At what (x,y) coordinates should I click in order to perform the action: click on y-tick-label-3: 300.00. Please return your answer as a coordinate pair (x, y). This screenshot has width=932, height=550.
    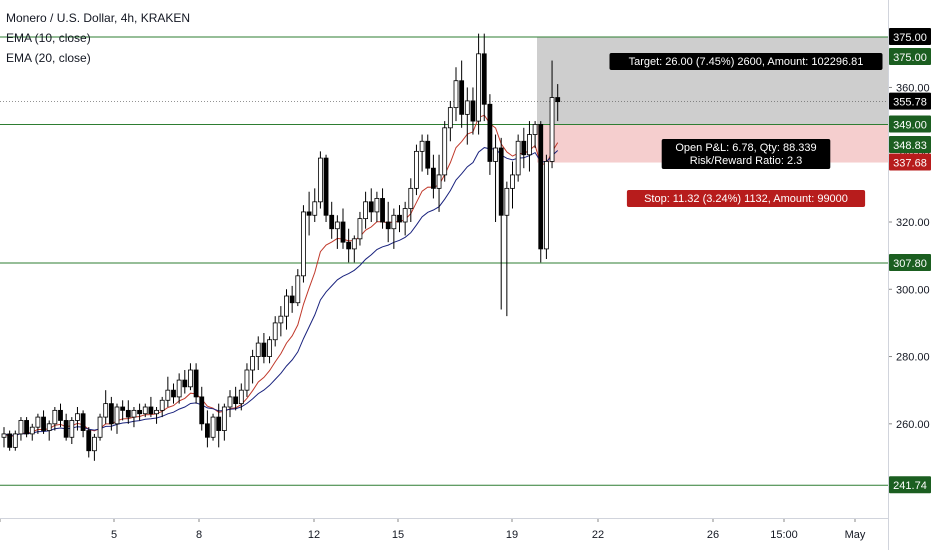
    Looking at the image, I should click on (913, 290).